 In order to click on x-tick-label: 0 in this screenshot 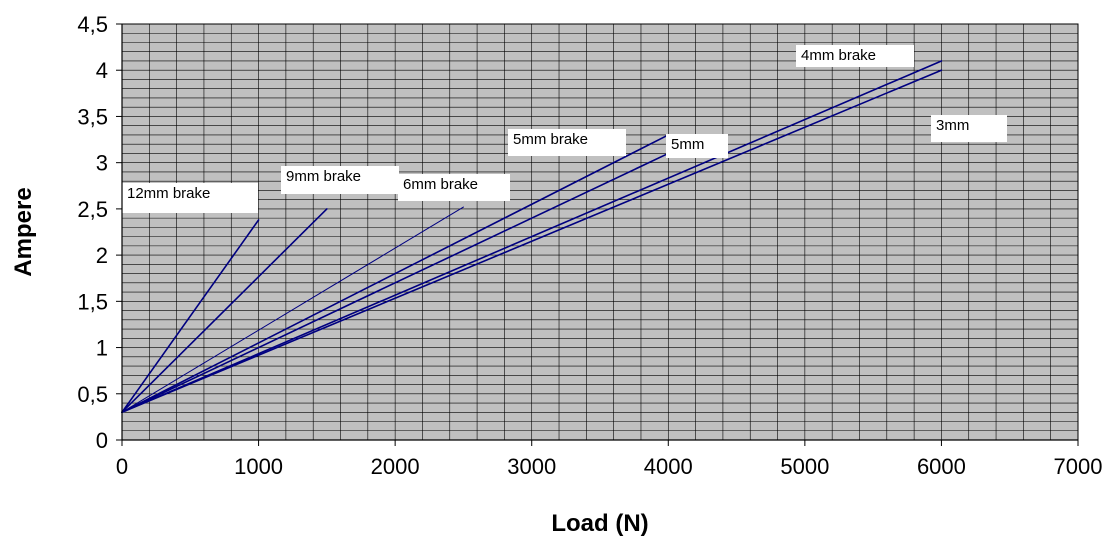, I will do `click(122, 466)`.